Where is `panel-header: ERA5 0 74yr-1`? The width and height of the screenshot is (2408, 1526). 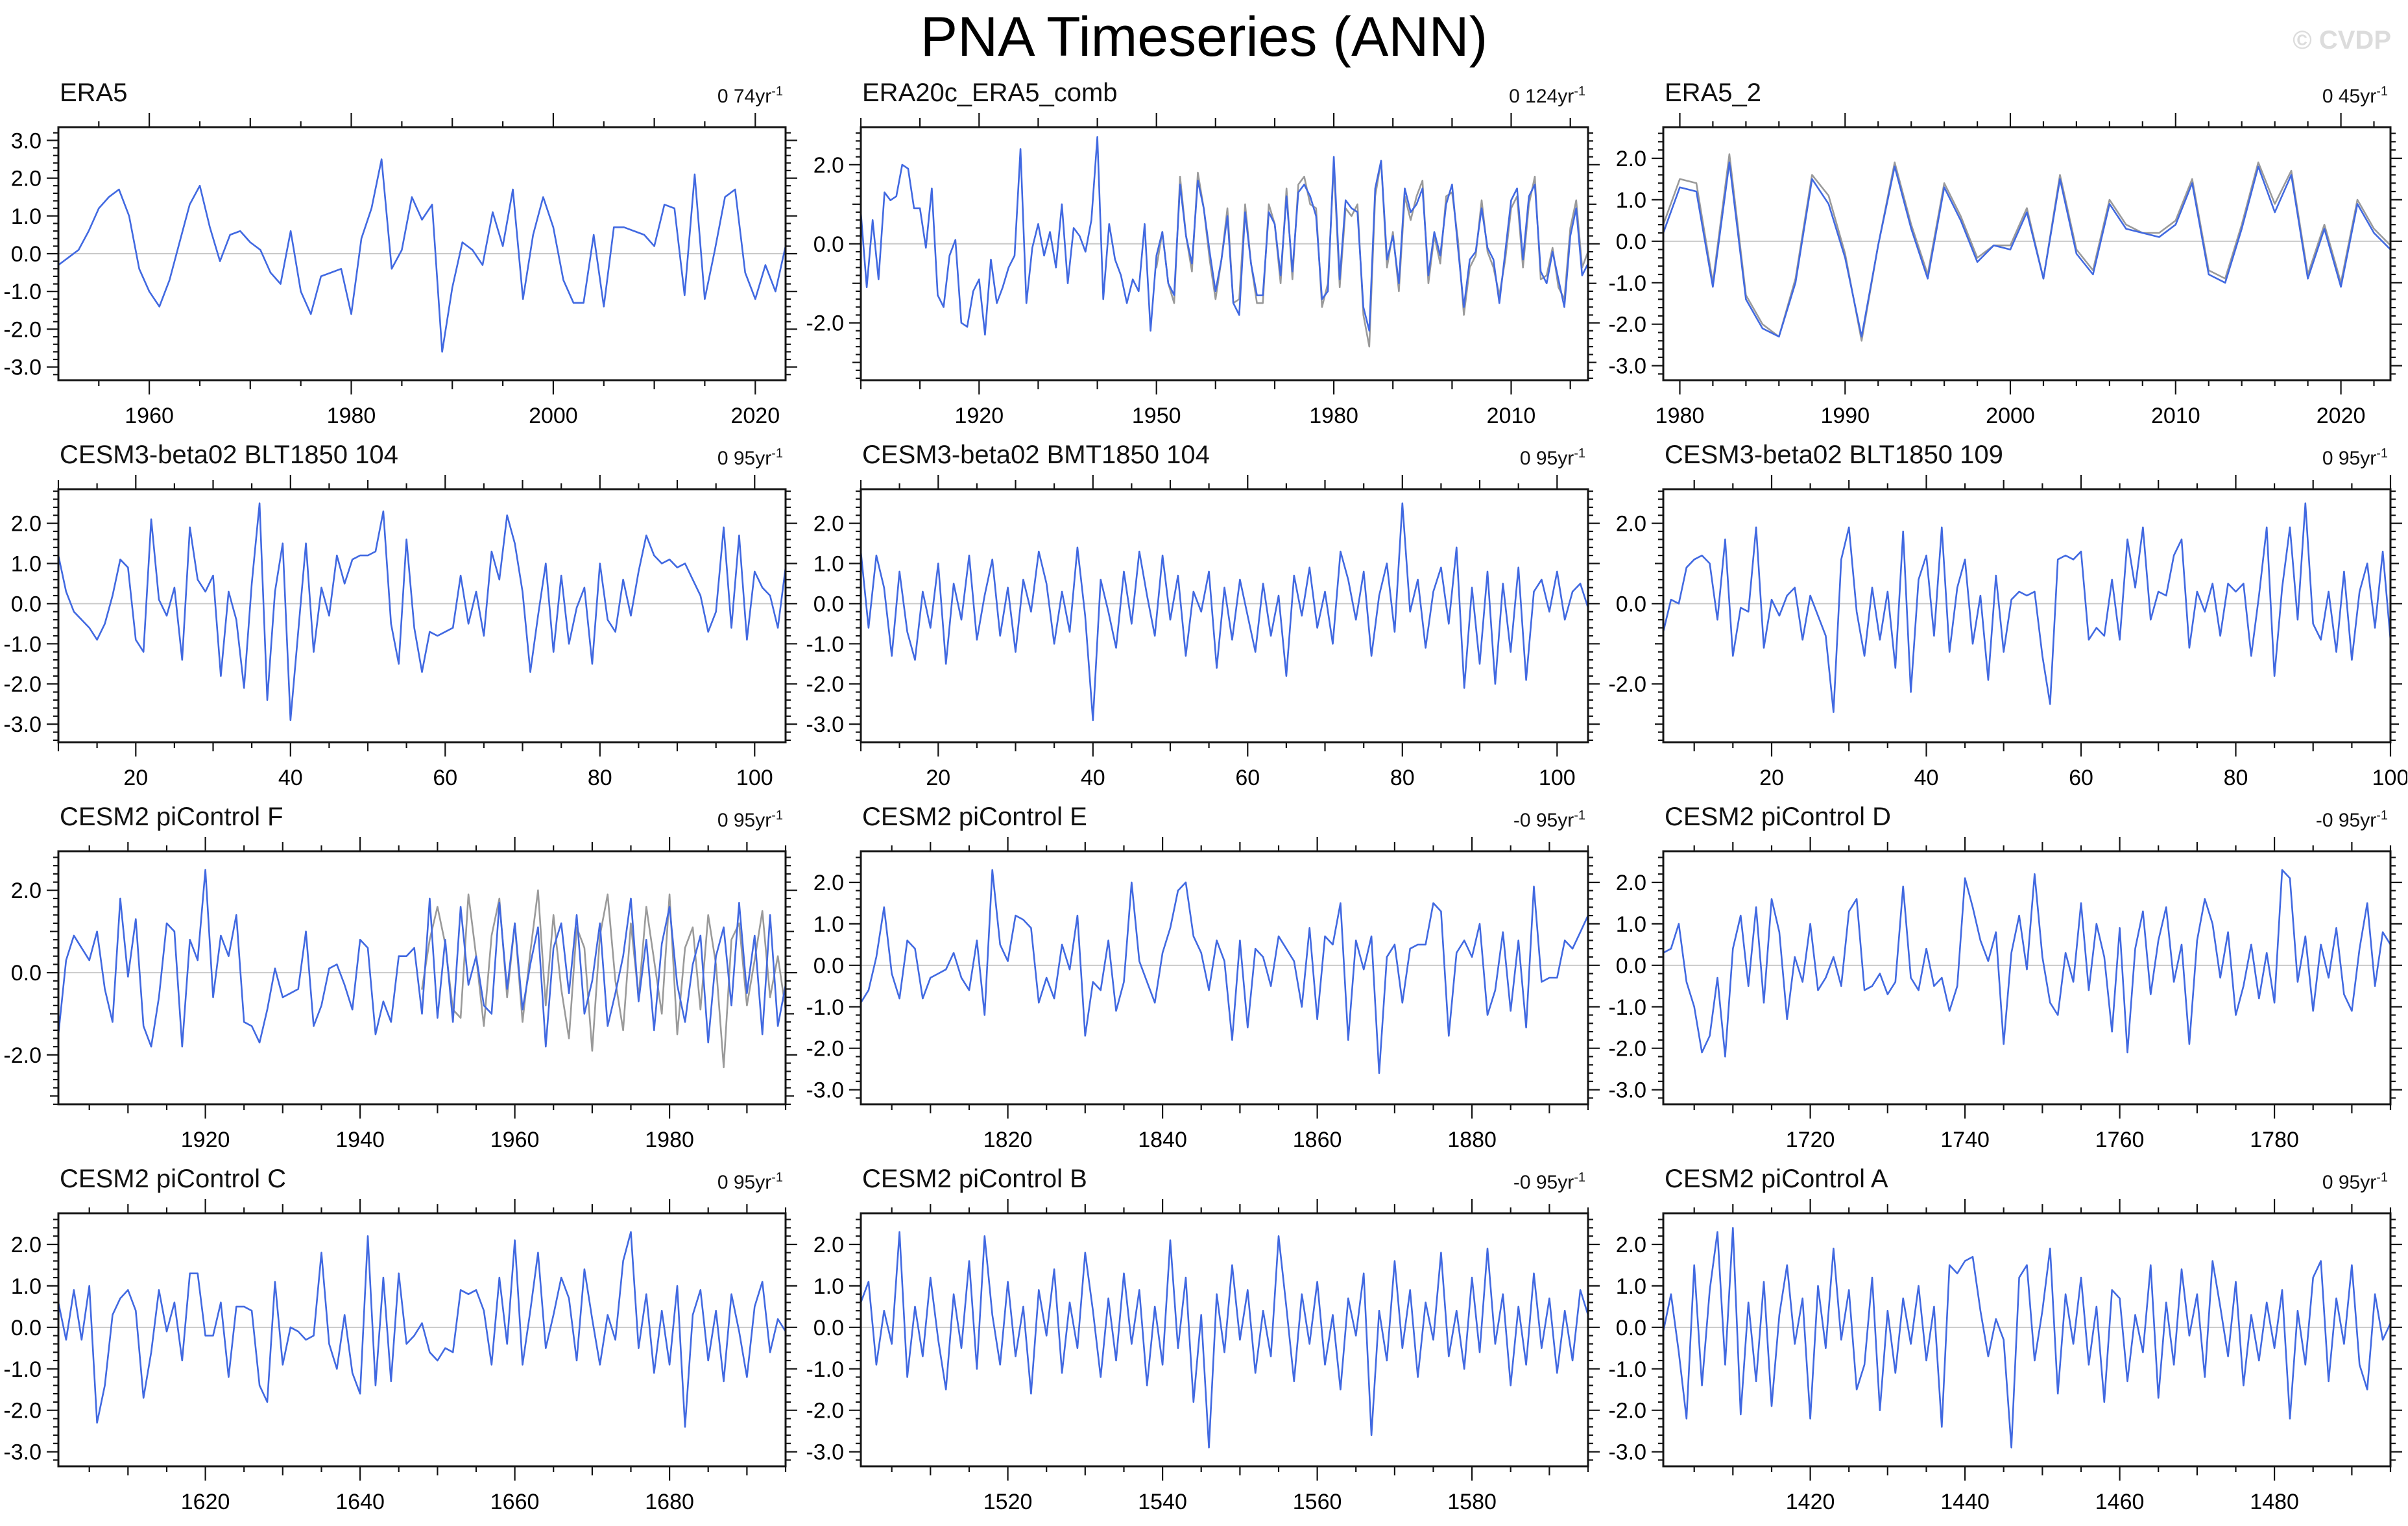
panel-header: ERA5 0 74yr-1 is located at coordinates (401, 93).